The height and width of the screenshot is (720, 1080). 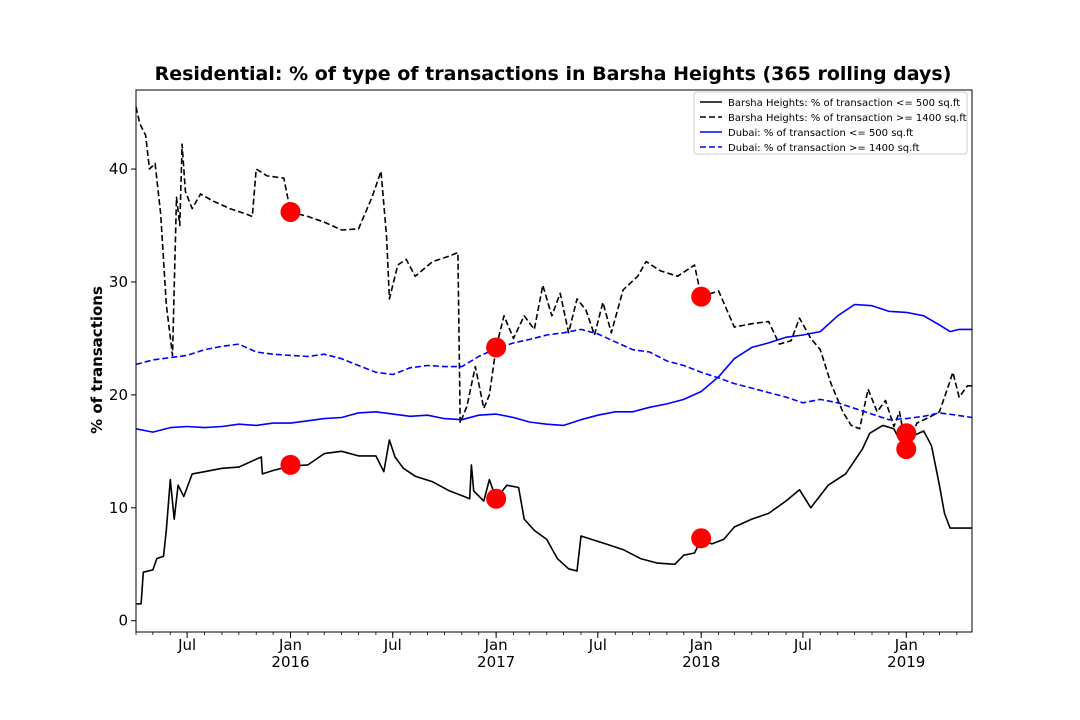 What do you see at coordinates (123, 621) in the screenshot?
I see `y-tick-label-0: 0` at bounding box center [123, 621].